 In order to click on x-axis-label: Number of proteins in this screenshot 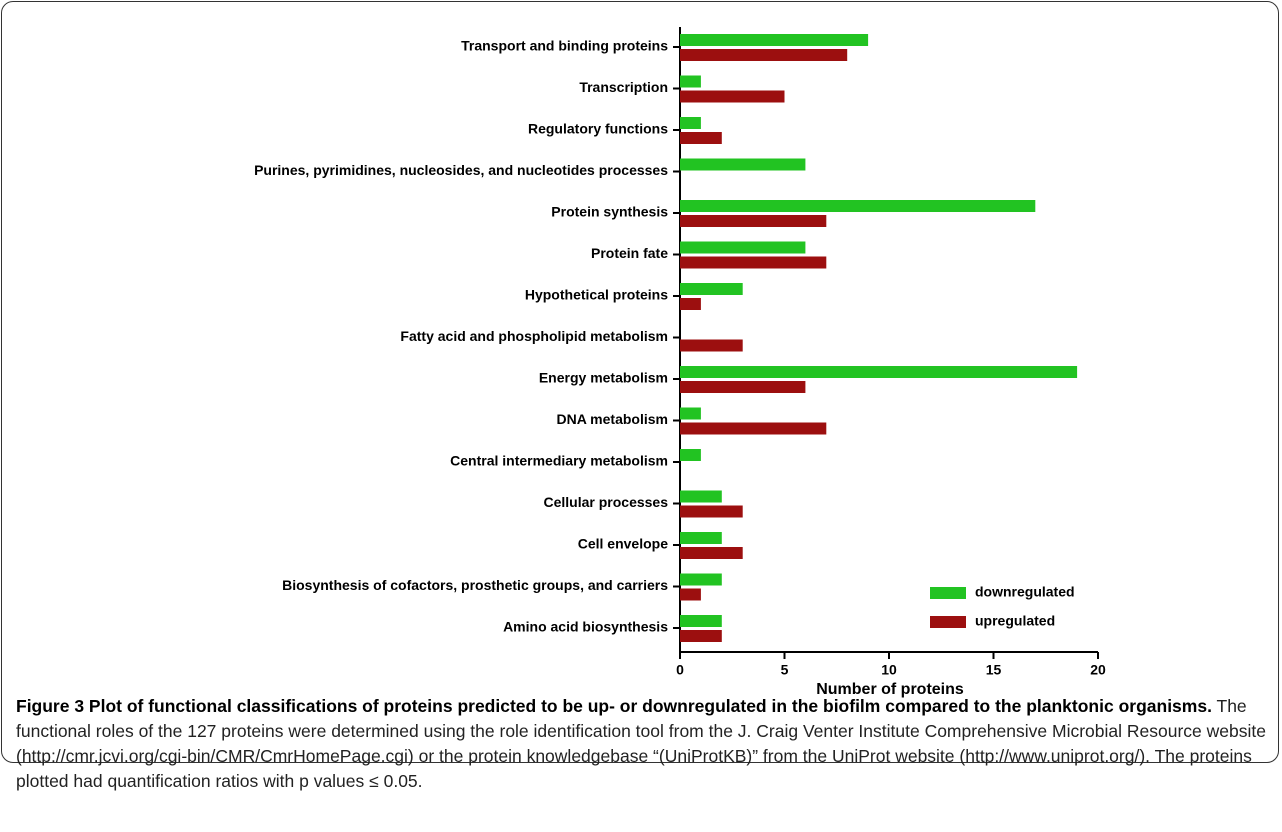, I will do `click(890, 689)`.